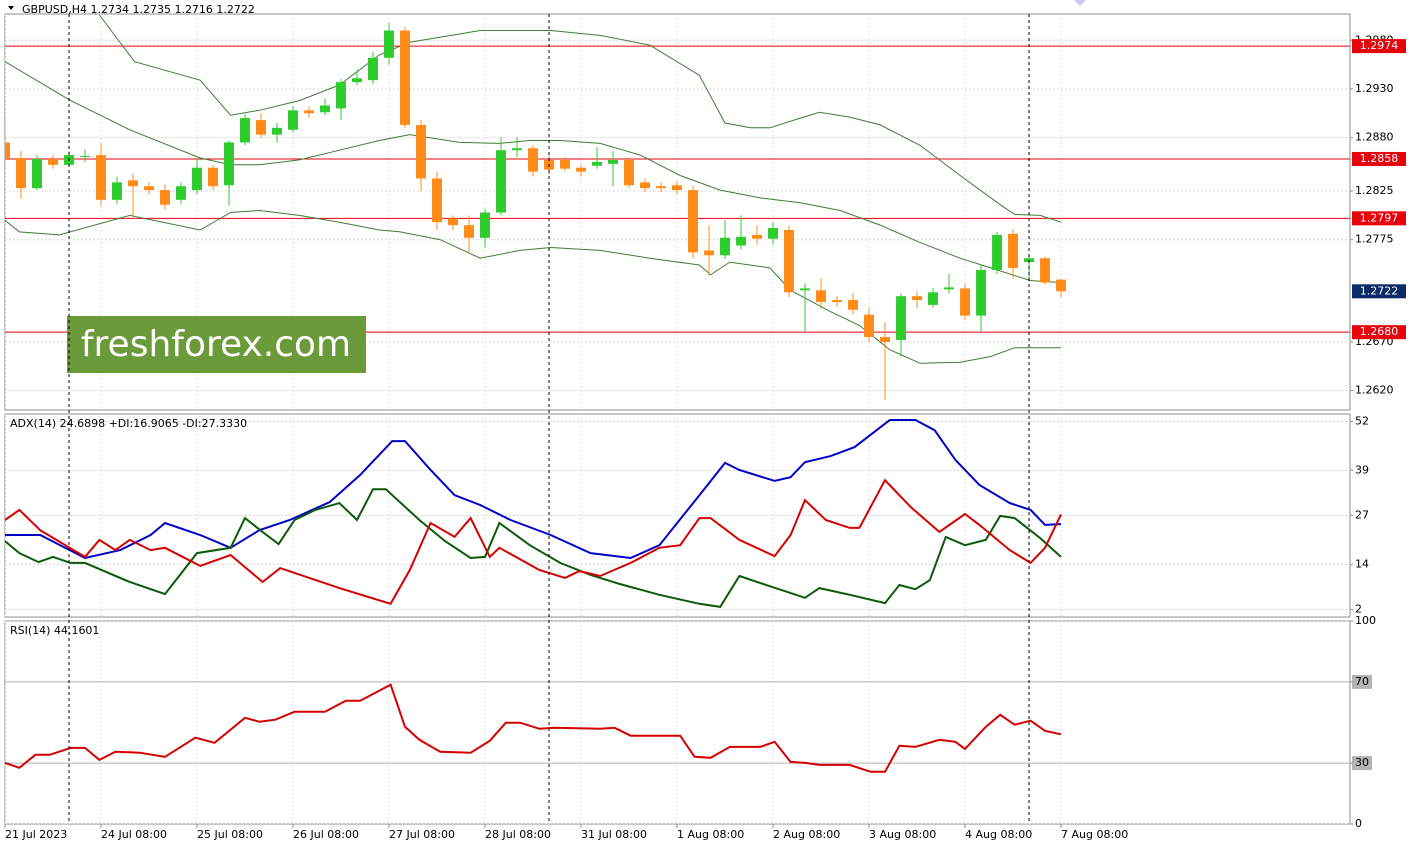 The image size is (1411, 847). Describe the element at coordinates (1365, 620) in the screenshot. I see `y-tick-label: 100` at that location.